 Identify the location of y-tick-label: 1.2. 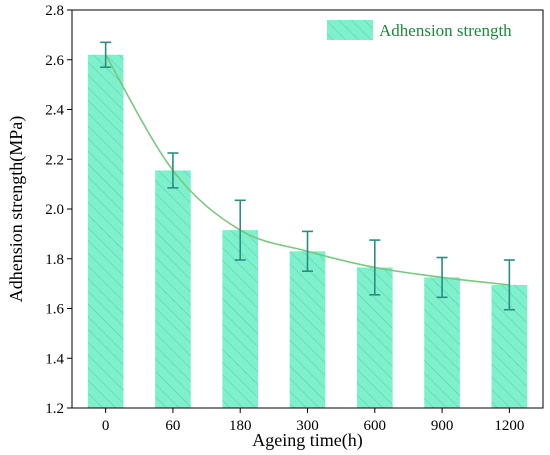
(54, 409).